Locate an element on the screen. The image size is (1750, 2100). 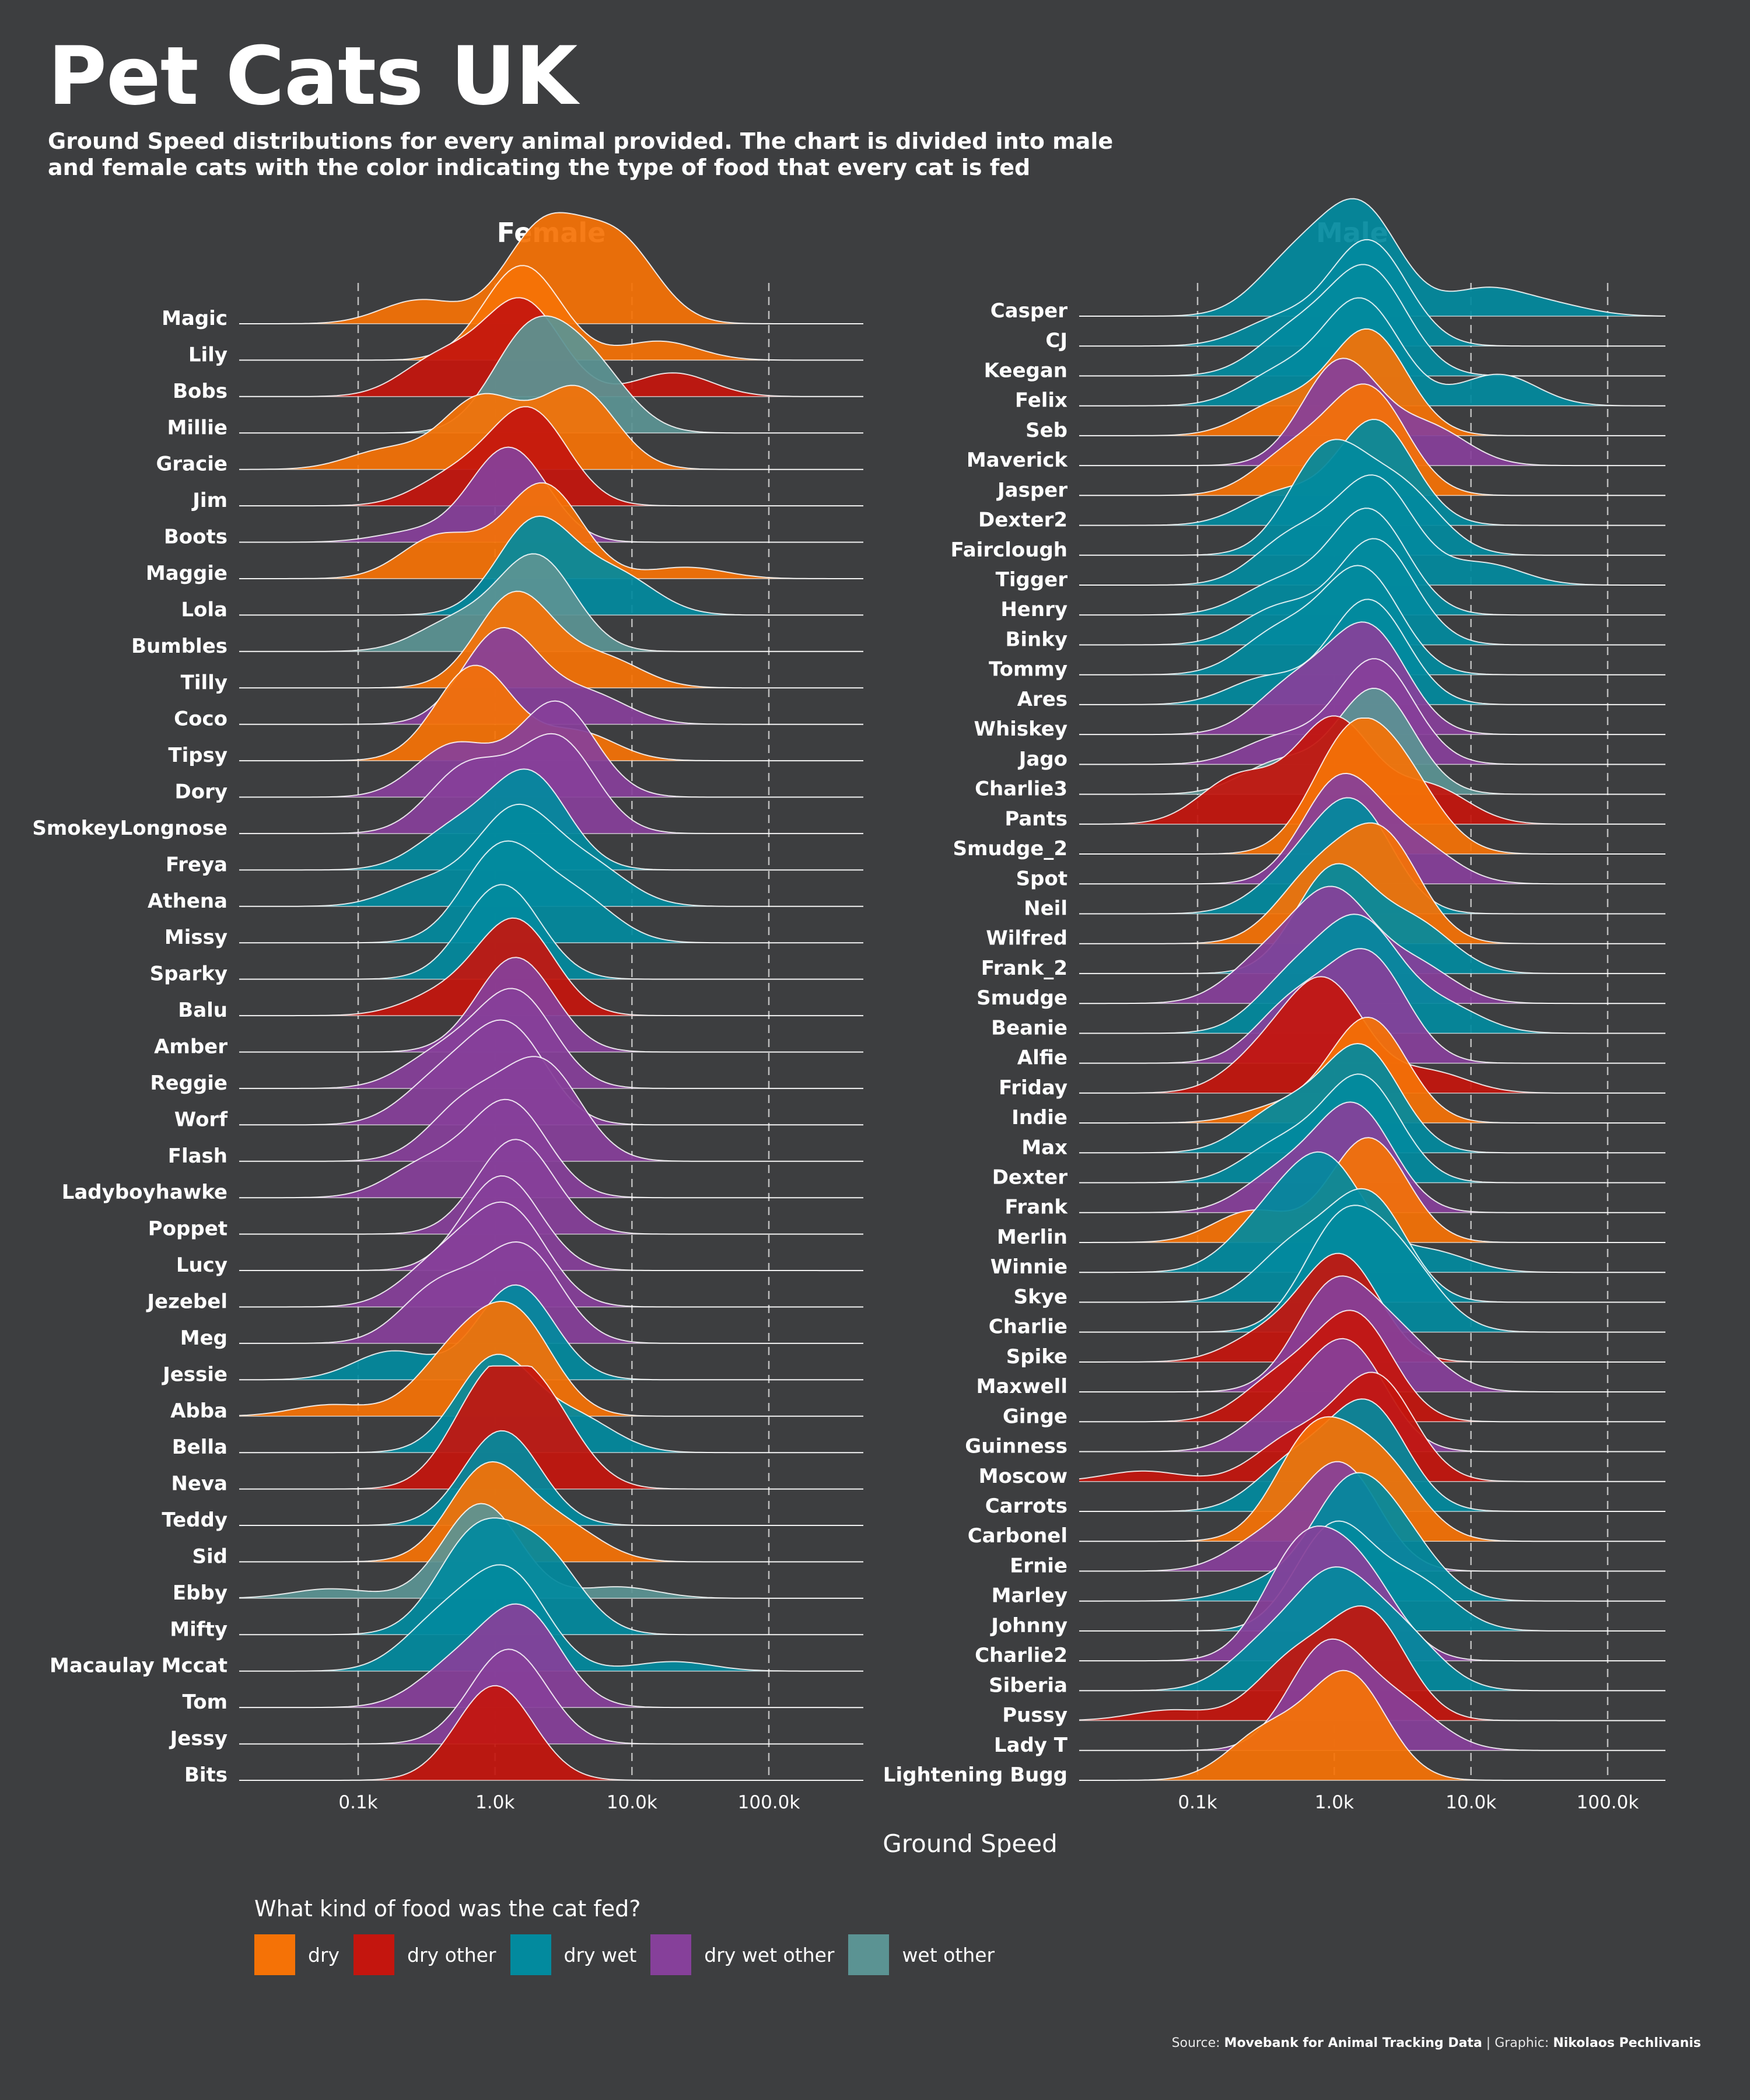
legend-label: dry other is located at coordinates (452, 1954).